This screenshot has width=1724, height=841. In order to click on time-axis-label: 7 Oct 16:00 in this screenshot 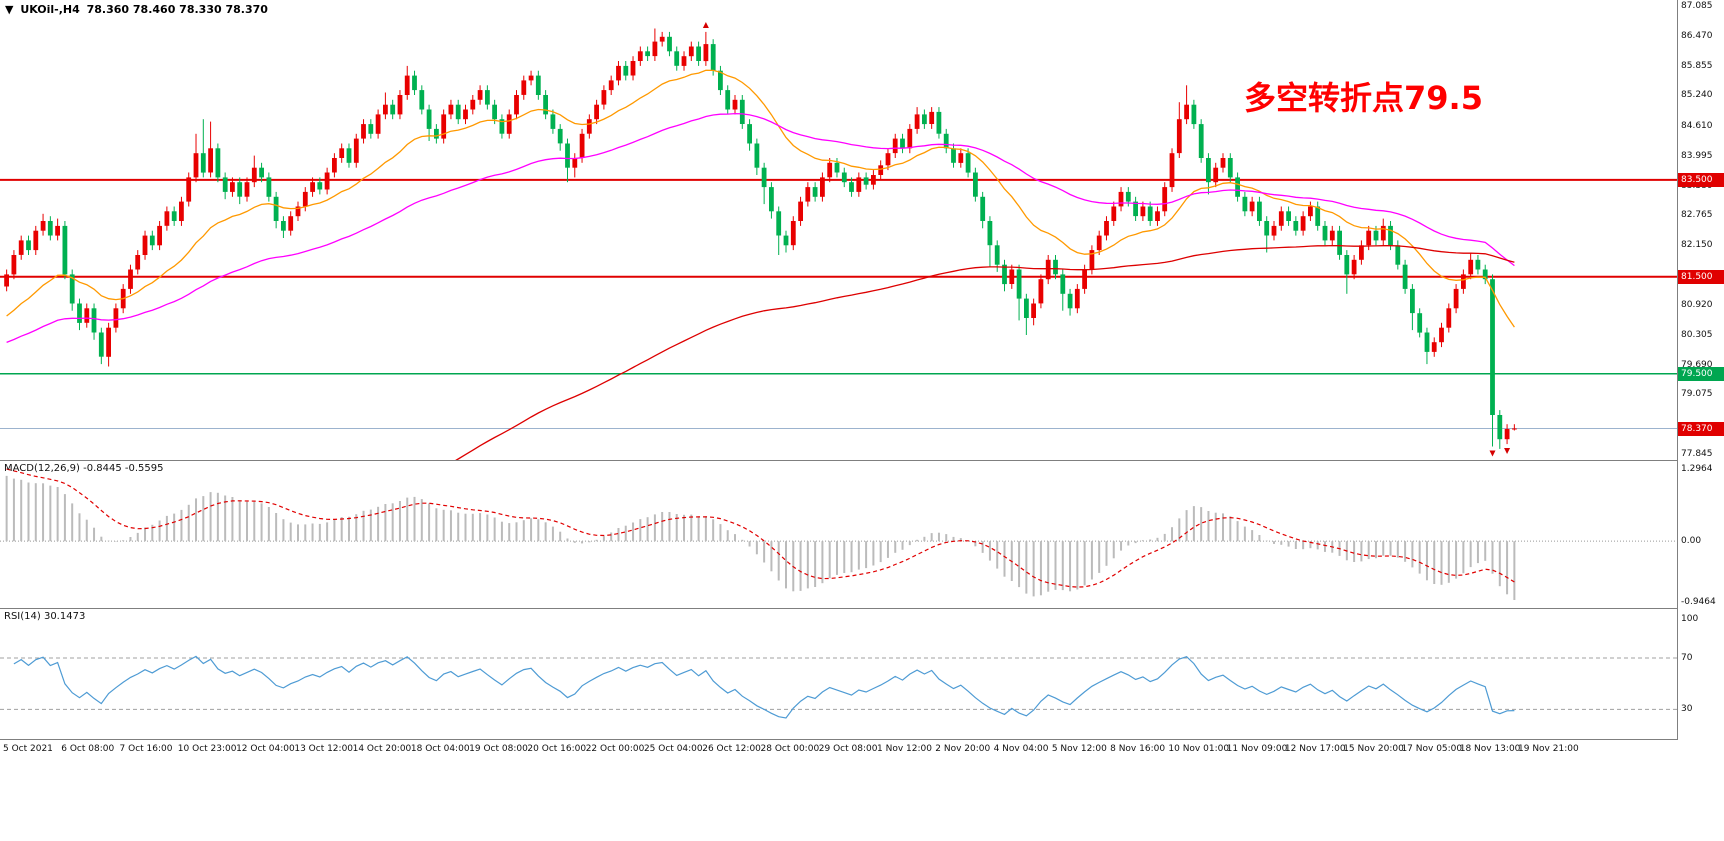, I will do `click(146, 749)`.